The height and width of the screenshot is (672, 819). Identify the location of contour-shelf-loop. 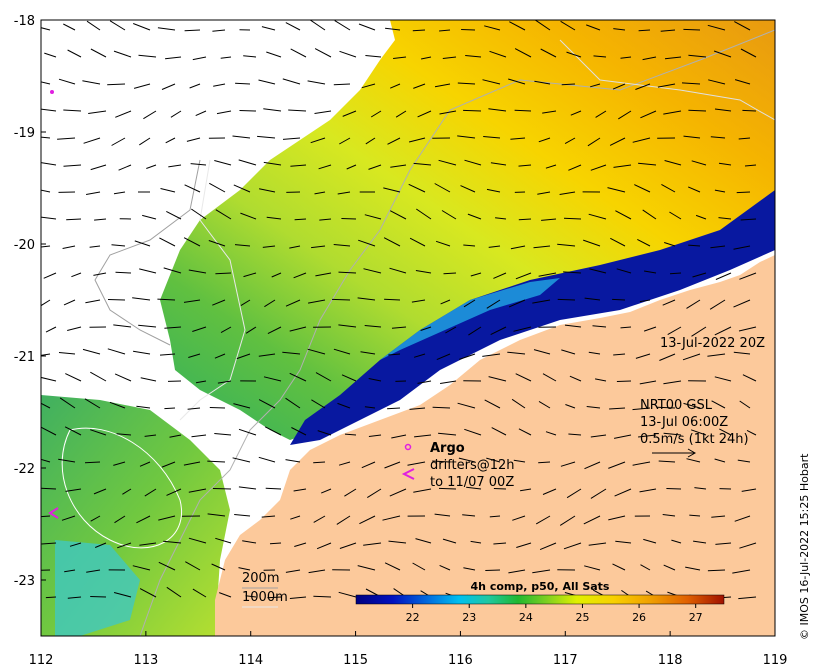
(147, 252).